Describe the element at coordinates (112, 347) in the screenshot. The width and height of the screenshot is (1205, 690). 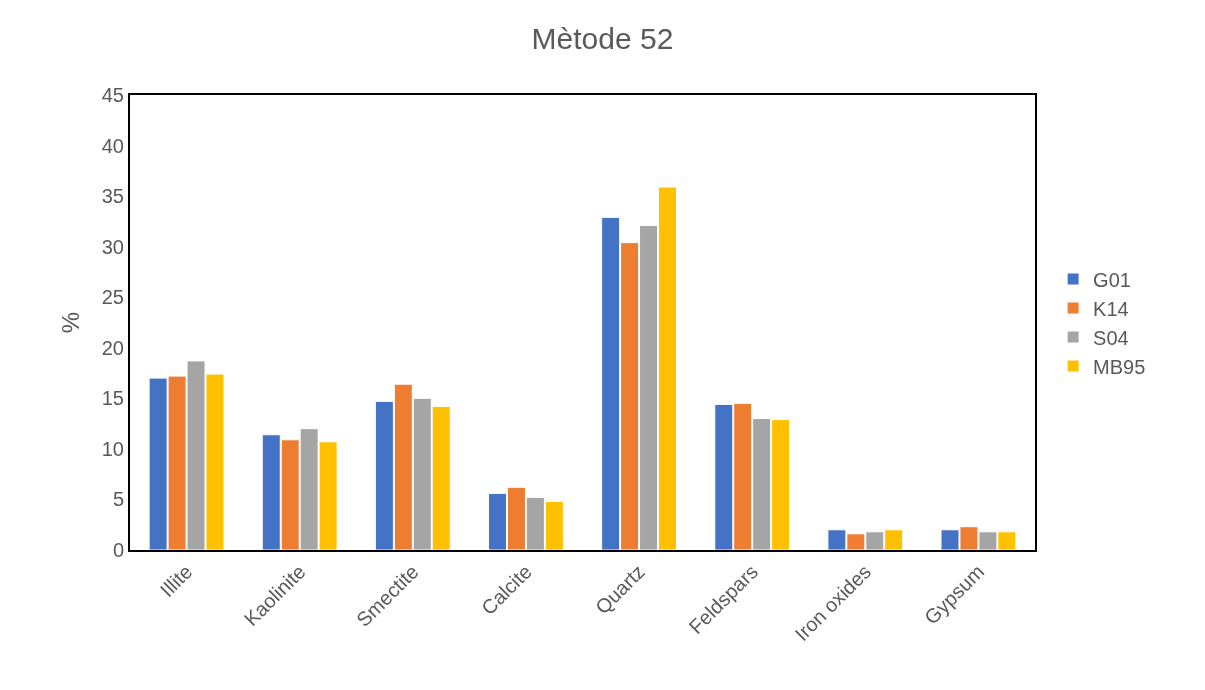
I see `y-tick-label: 20` at that location.